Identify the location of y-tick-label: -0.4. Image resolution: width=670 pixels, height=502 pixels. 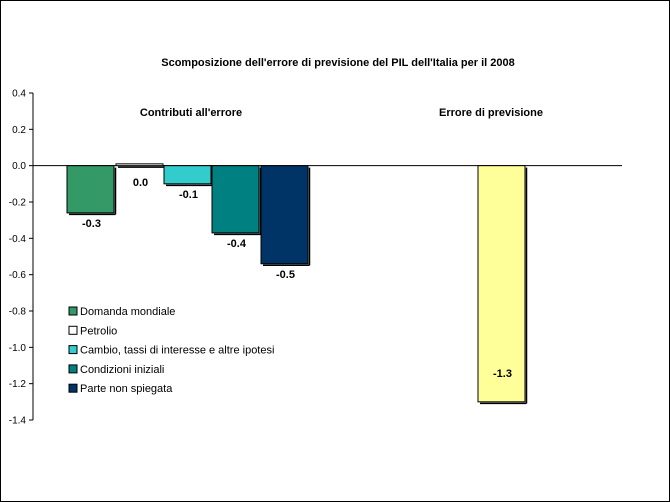
(18, 239).